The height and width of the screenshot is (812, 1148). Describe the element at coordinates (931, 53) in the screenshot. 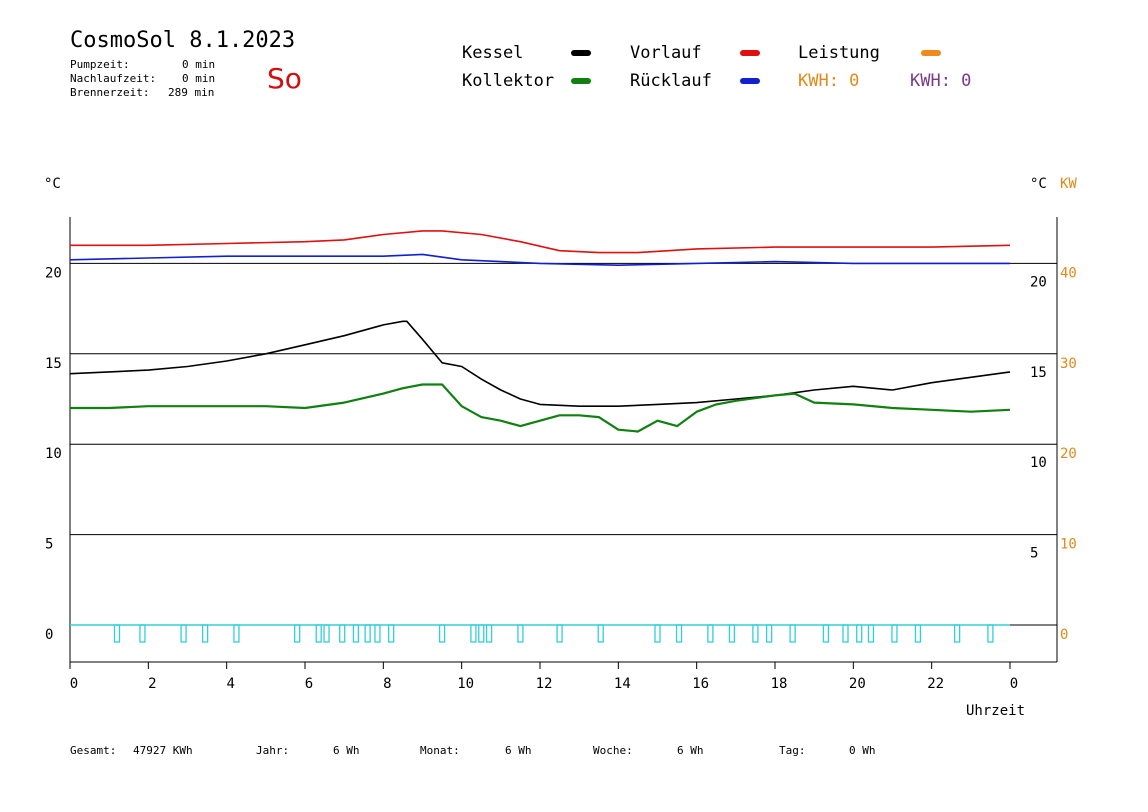

I see `legend-leistung-swatch` at that location.